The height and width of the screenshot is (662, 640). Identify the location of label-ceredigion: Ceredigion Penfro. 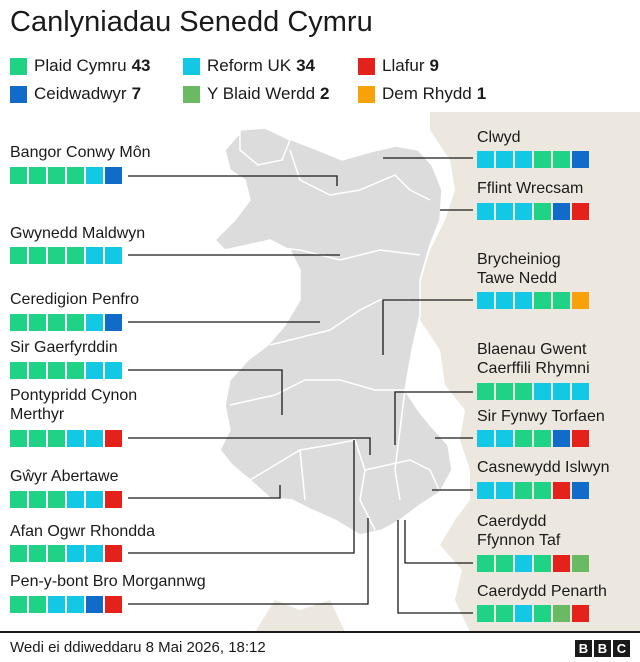
(74, 299).